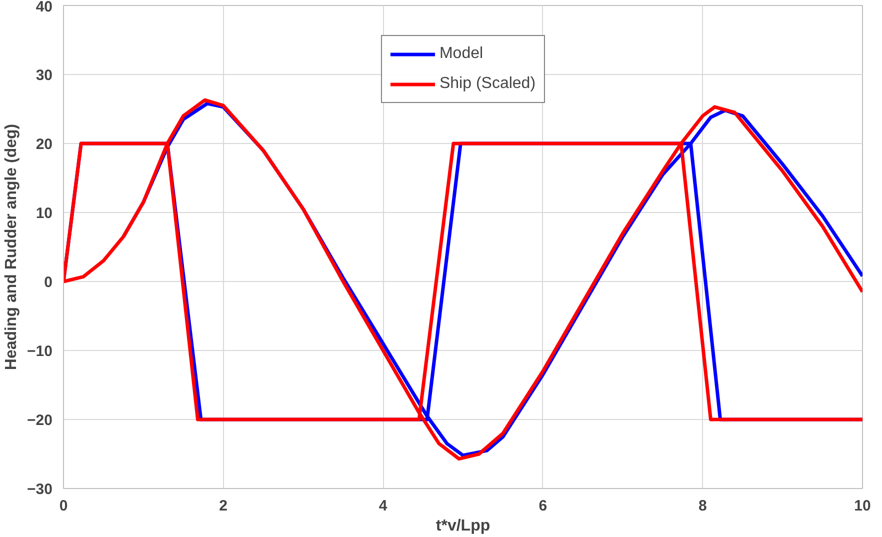  What do you see at coordinates (463, 526) in the screenshot?
I see `x-axis-title: t*v/Lpp` at bounding box center [463, 526].